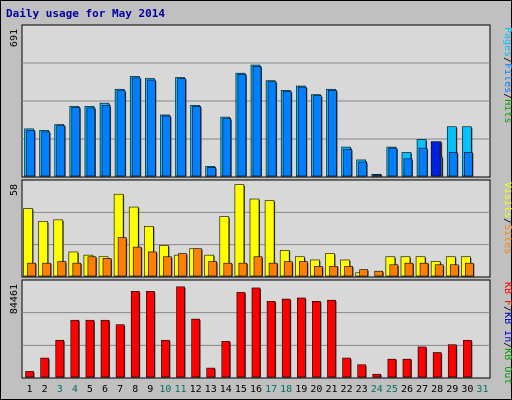 Image resolution: width=512 pixels, height=400 pixels. Describe the element at coordinates (437, 389) in the screenshot. I see `x-tick-label: 28` at that location.